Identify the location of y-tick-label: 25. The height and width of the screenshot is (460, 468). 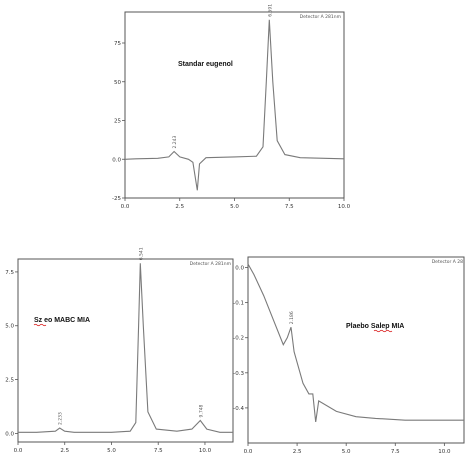
(117, 122).